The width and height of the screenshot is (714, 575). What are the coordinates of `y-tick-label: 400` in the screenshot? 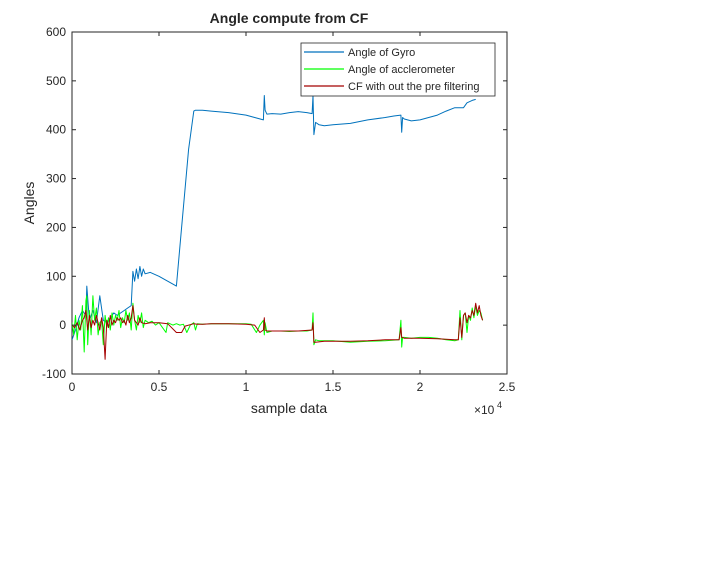 It's located at (56, 130).